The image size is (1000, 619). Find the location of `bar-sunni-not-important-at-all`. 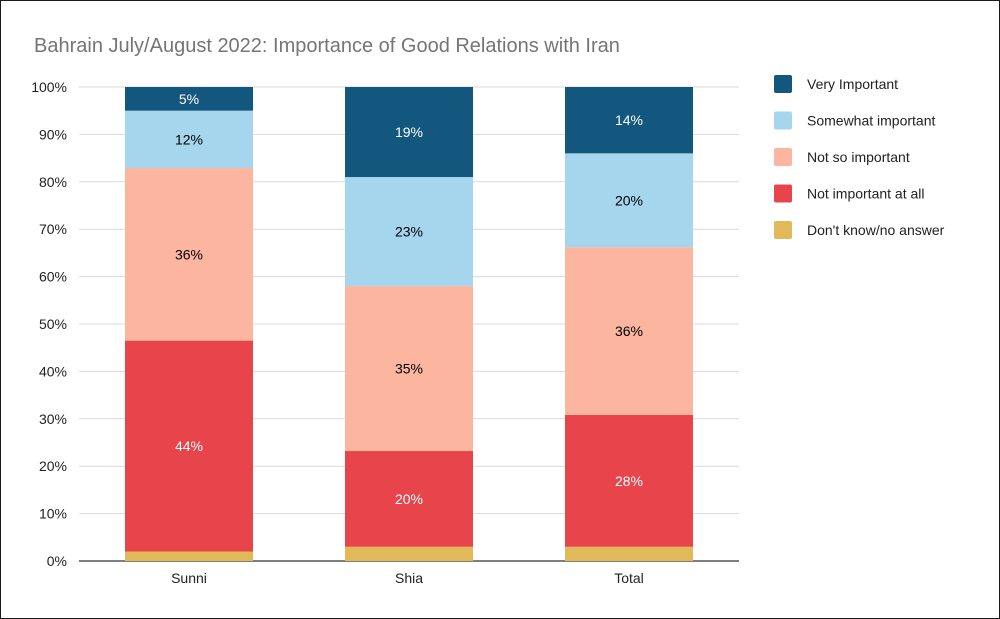

bar-sunni-not-important-at-all is located at coordinates (189, 446).